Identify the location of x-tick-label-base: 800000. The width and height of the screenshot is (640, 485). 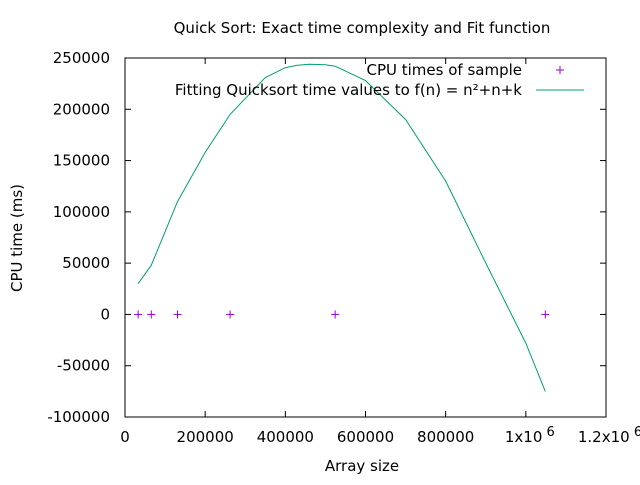
(445, 437).